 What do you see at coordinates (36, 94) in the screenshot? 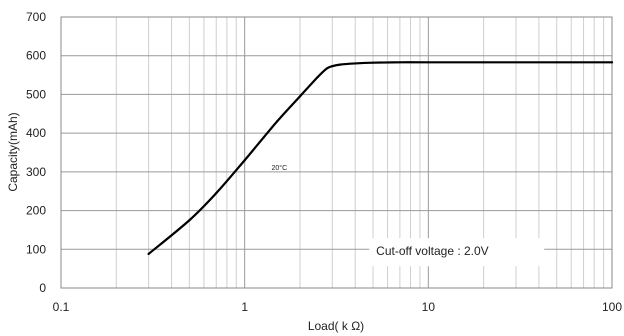
I see `y-tick-label: 500` at bounding box center [36, 94].